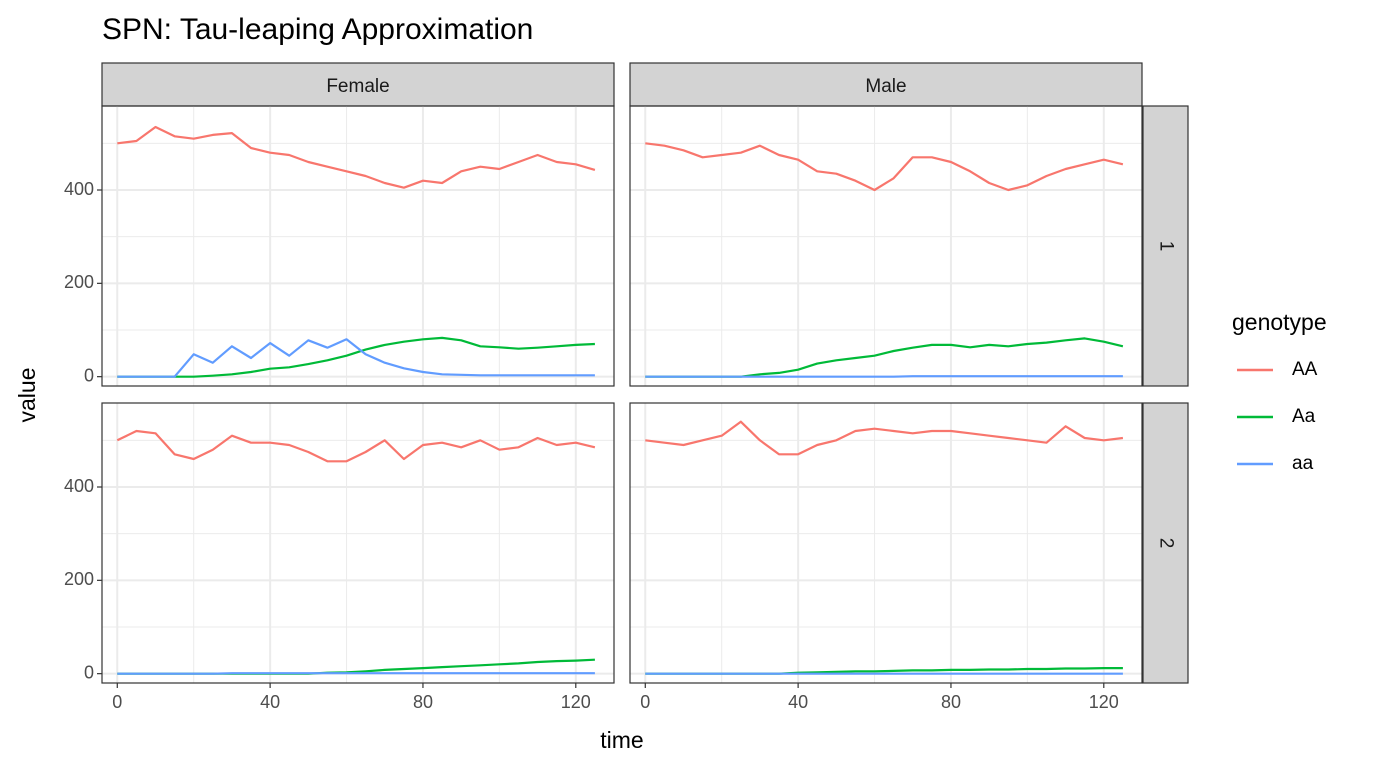 Image resolution: width=1382 pixels, height=773 pixels. I want to click on facet-row-strip-label-2: 2, so click(1165, 543).